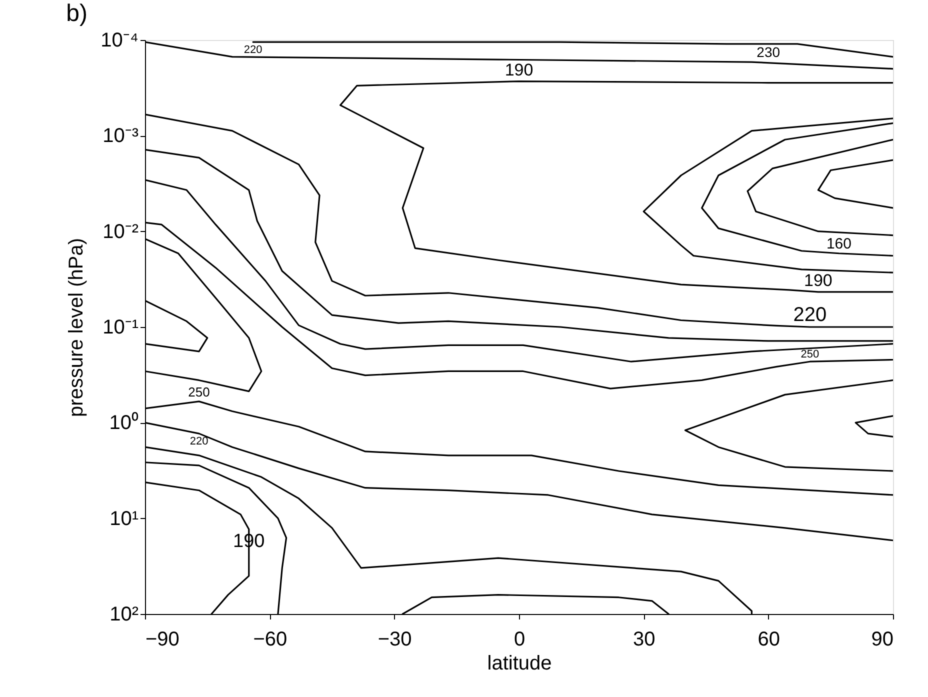 The image size is (928, 697). I want to click on y-axis-title: pressure level (hPa), so click(77, 327).